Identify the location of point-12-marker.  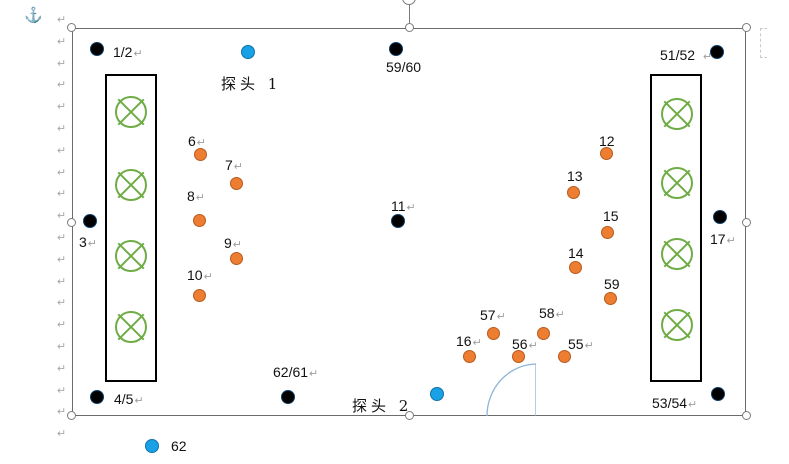
(606, 153).